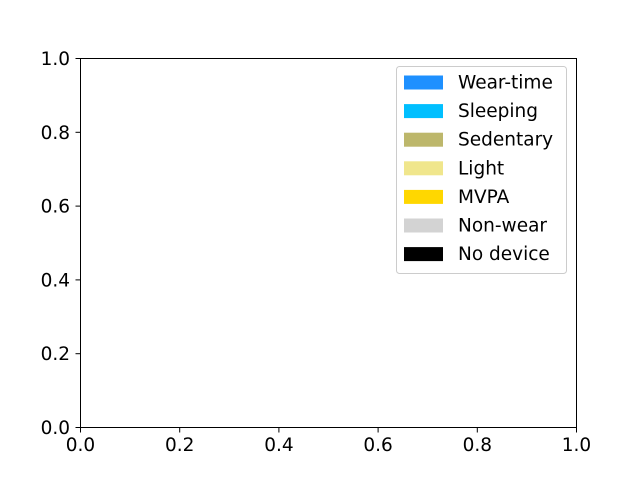 The width and height of the screenshot is (640, 480). What do you see at coordinates (484, 197) in the screenshot?
I see `legend-label: MVPA` at bounding box center [484, 197].